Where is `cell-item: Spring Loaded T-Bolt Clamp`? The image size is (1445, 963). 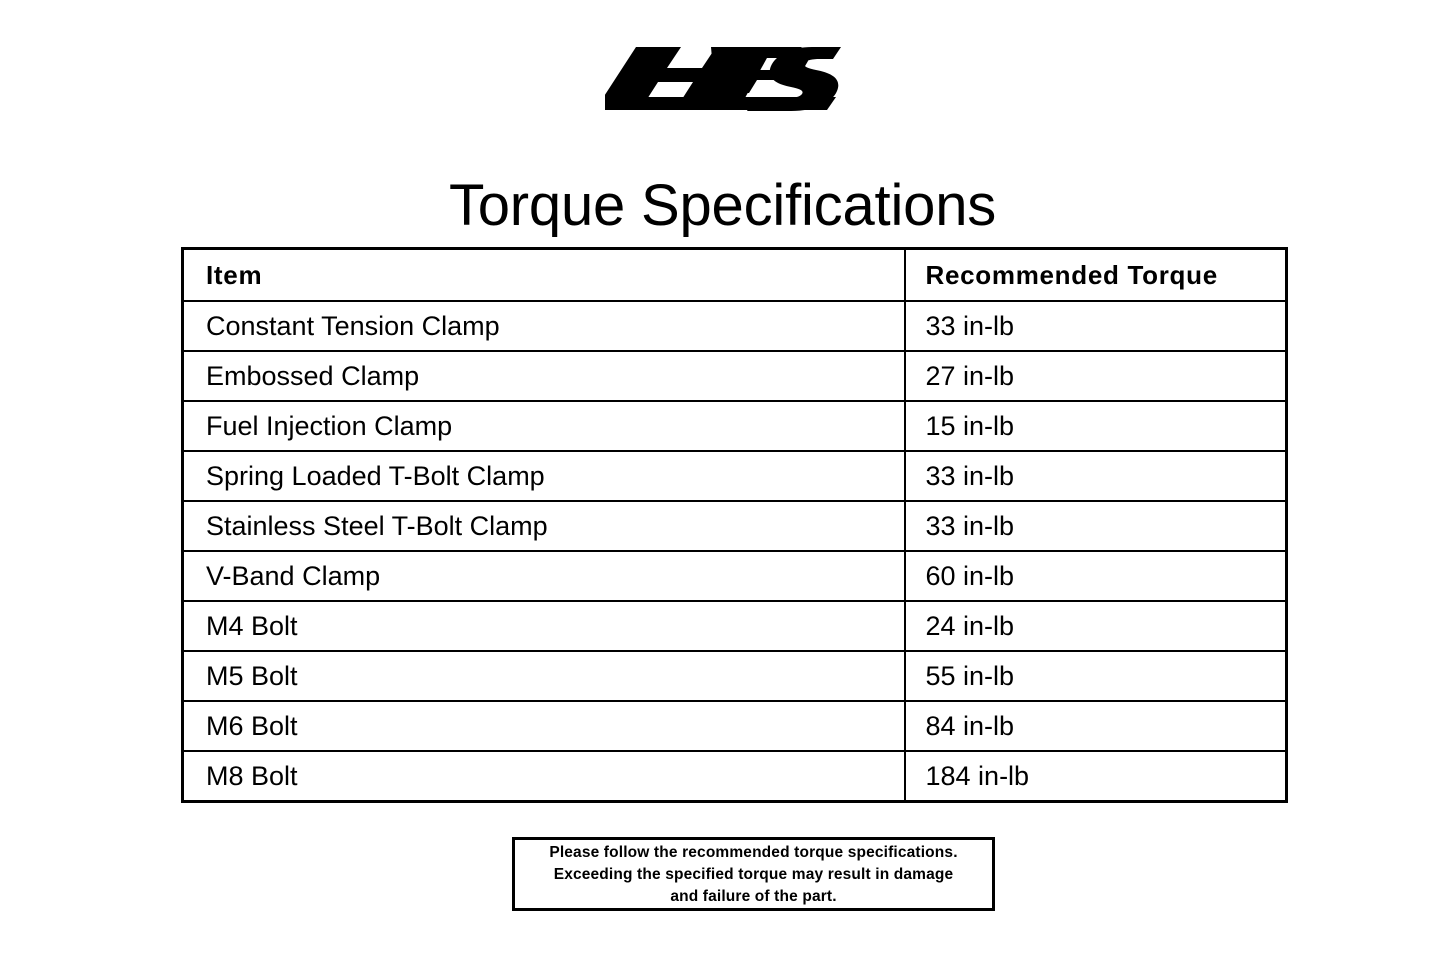 cell-item: Spring Loaded T-Bolt Clamp is located at coordinates (543, 476).